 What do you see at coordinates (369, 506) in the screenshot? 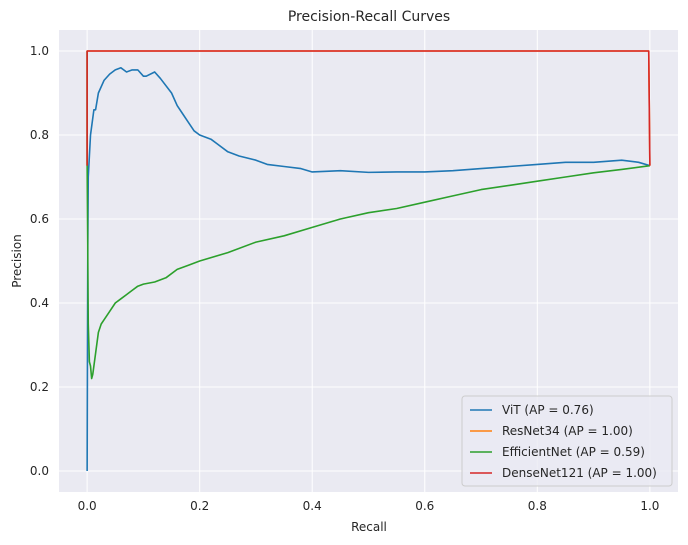
I see `x-axis-ticks: 0.0 0.2 0.4 0.6 0.8 1.0` at bounding box center [369, 506].